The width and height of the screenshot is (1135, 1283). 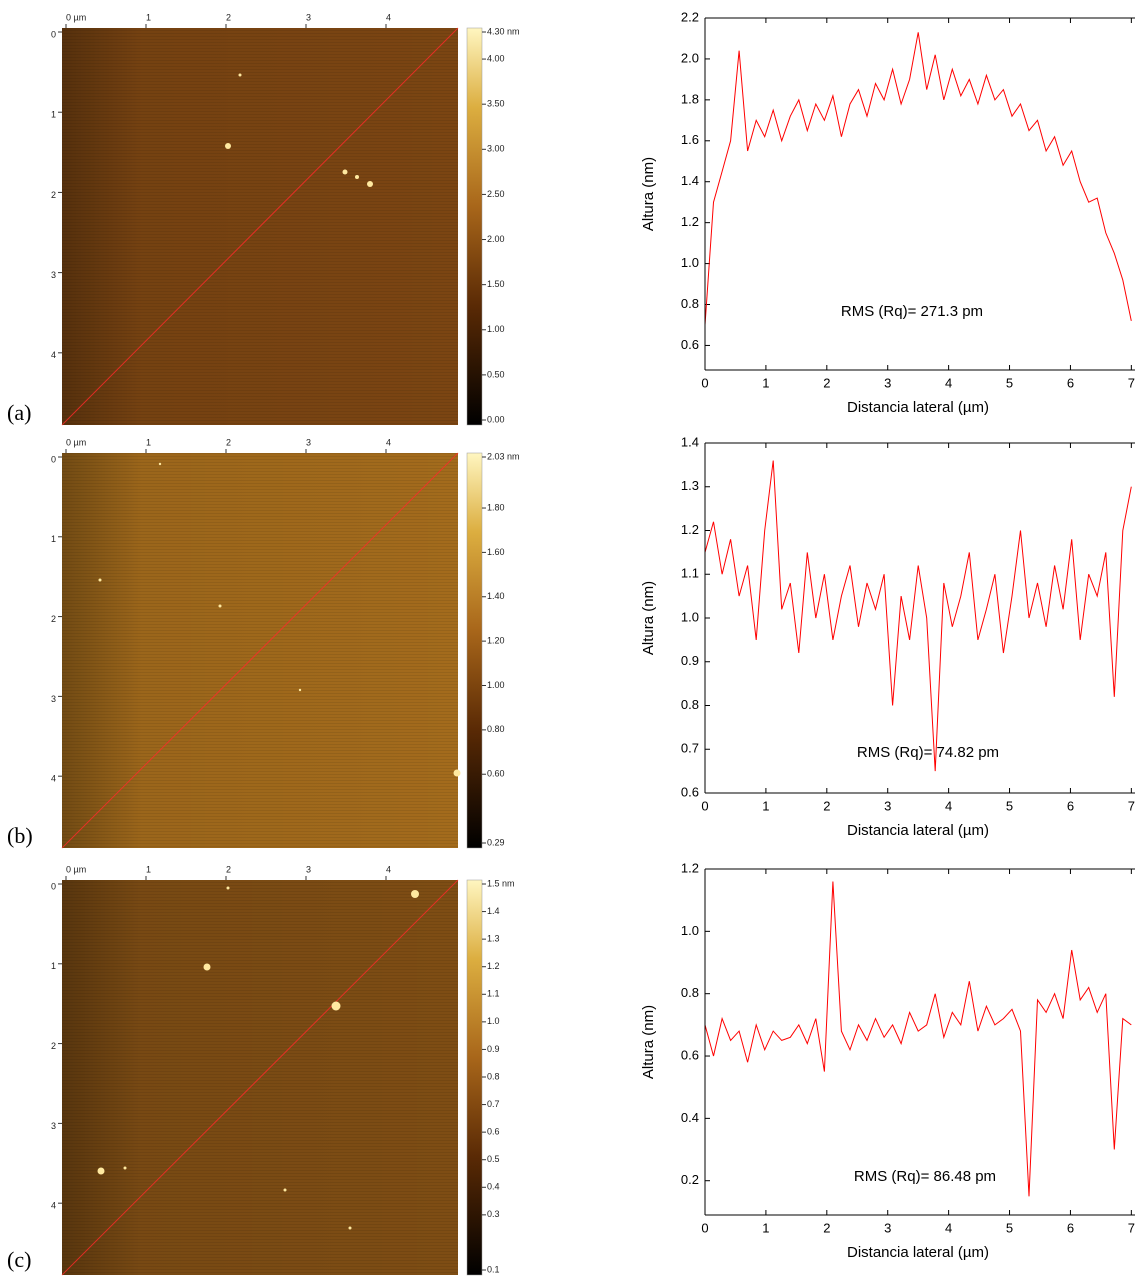 I want to click on colorbar-label: 1.5 nm, so click(x=501, y=883).